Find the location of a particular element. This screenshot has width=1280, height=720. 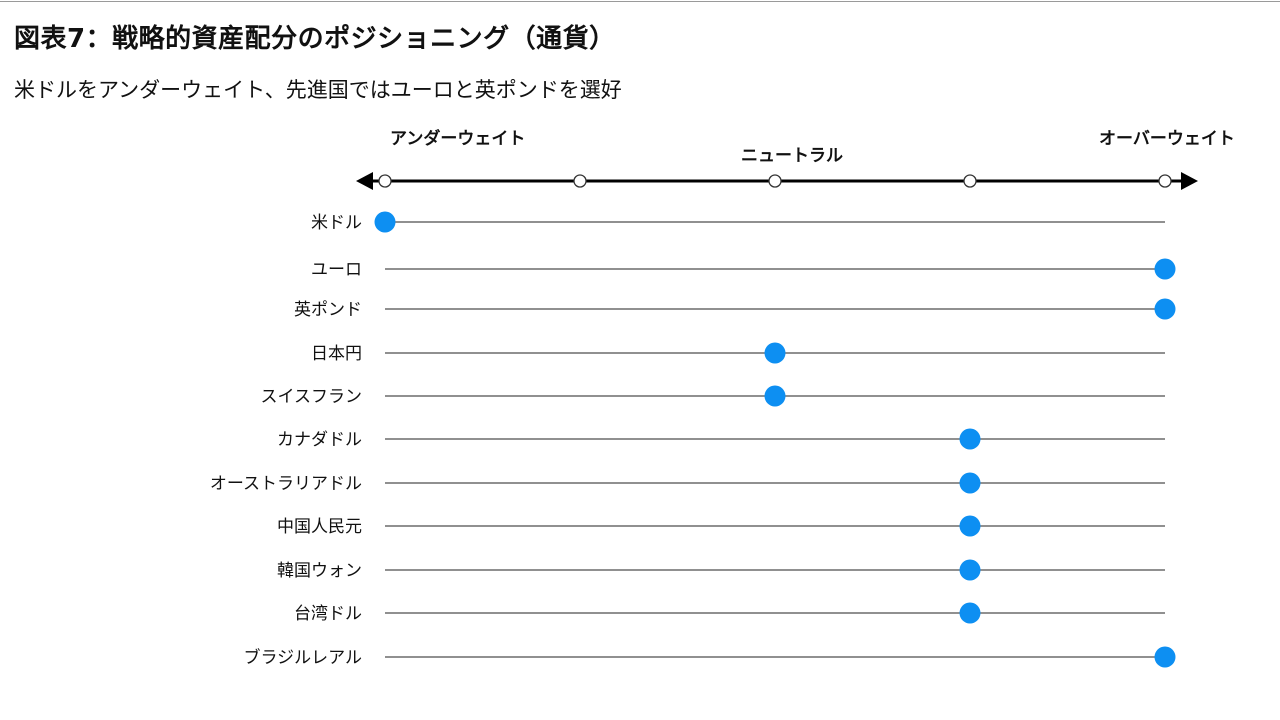

currency-label: ユーロ is located at coordinates (336, 270).